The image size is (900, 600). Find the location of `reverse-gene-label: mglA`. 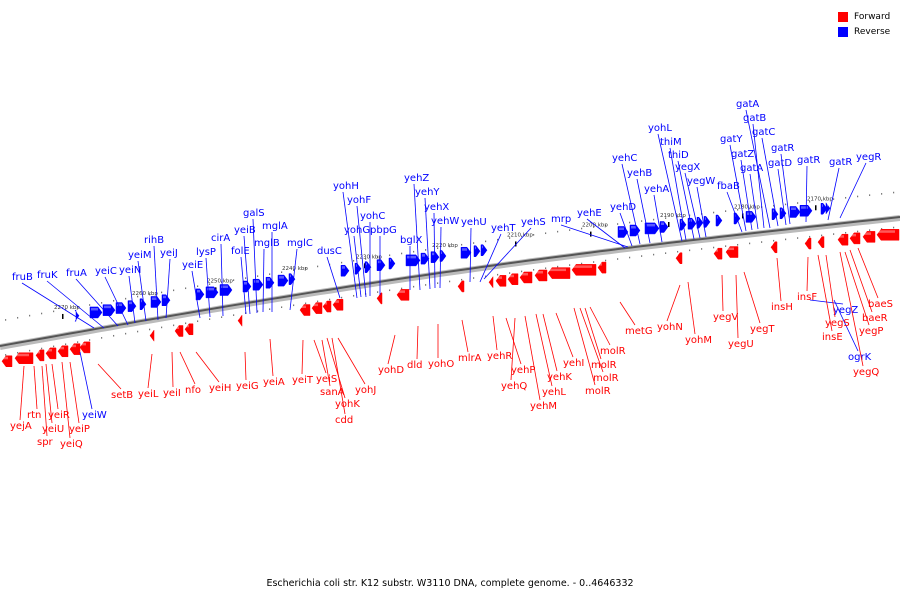

reverse-gene-label: mglA is located at coordinates (275, 226).